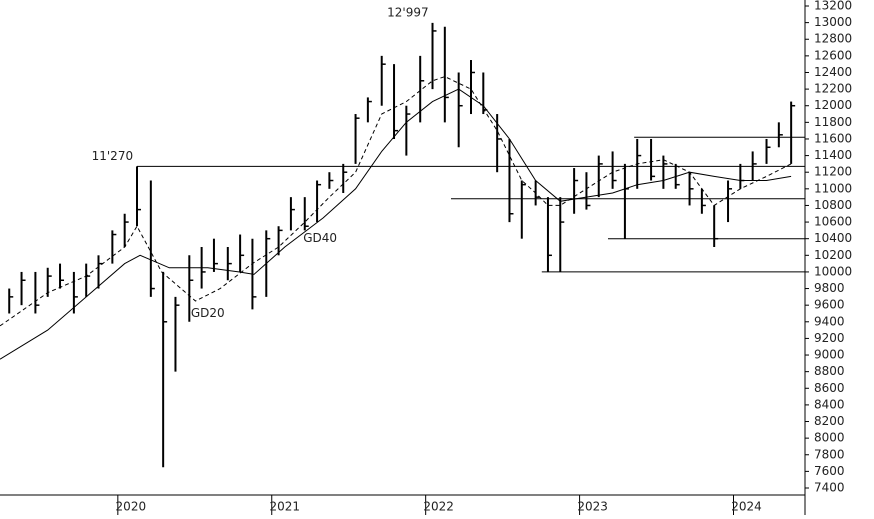 The height and width of the screenshot is (519, 874). What do you see at coordinates (833, 72) in the screenshot?
I see `y-tick-label: 12400` at bounding box center [833, 72].